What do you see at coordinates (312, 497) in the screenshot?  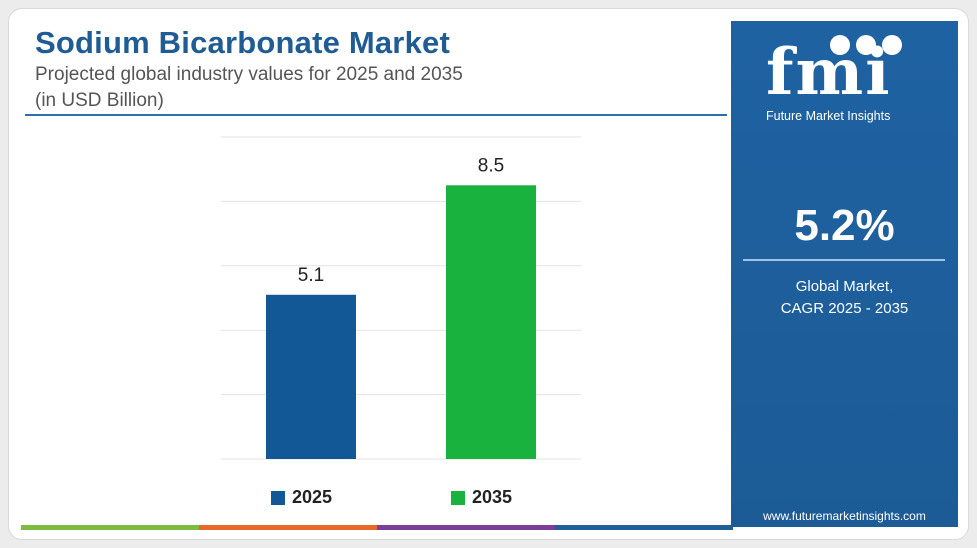 I see `legend-label-2025: 2025` at bounding box center [312, 497].